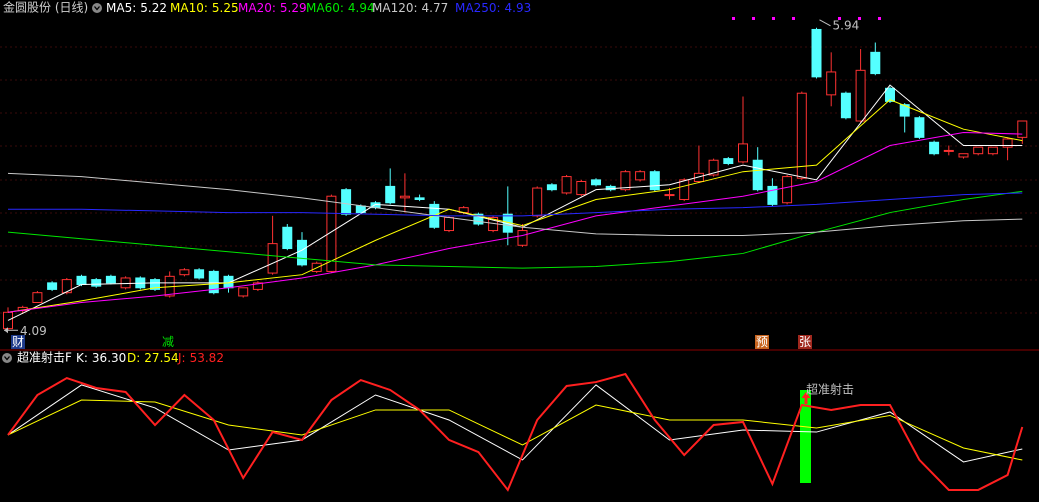  Describe the element at coordinates (806, 18) in the screenshot. I see `top-dots` at that location.